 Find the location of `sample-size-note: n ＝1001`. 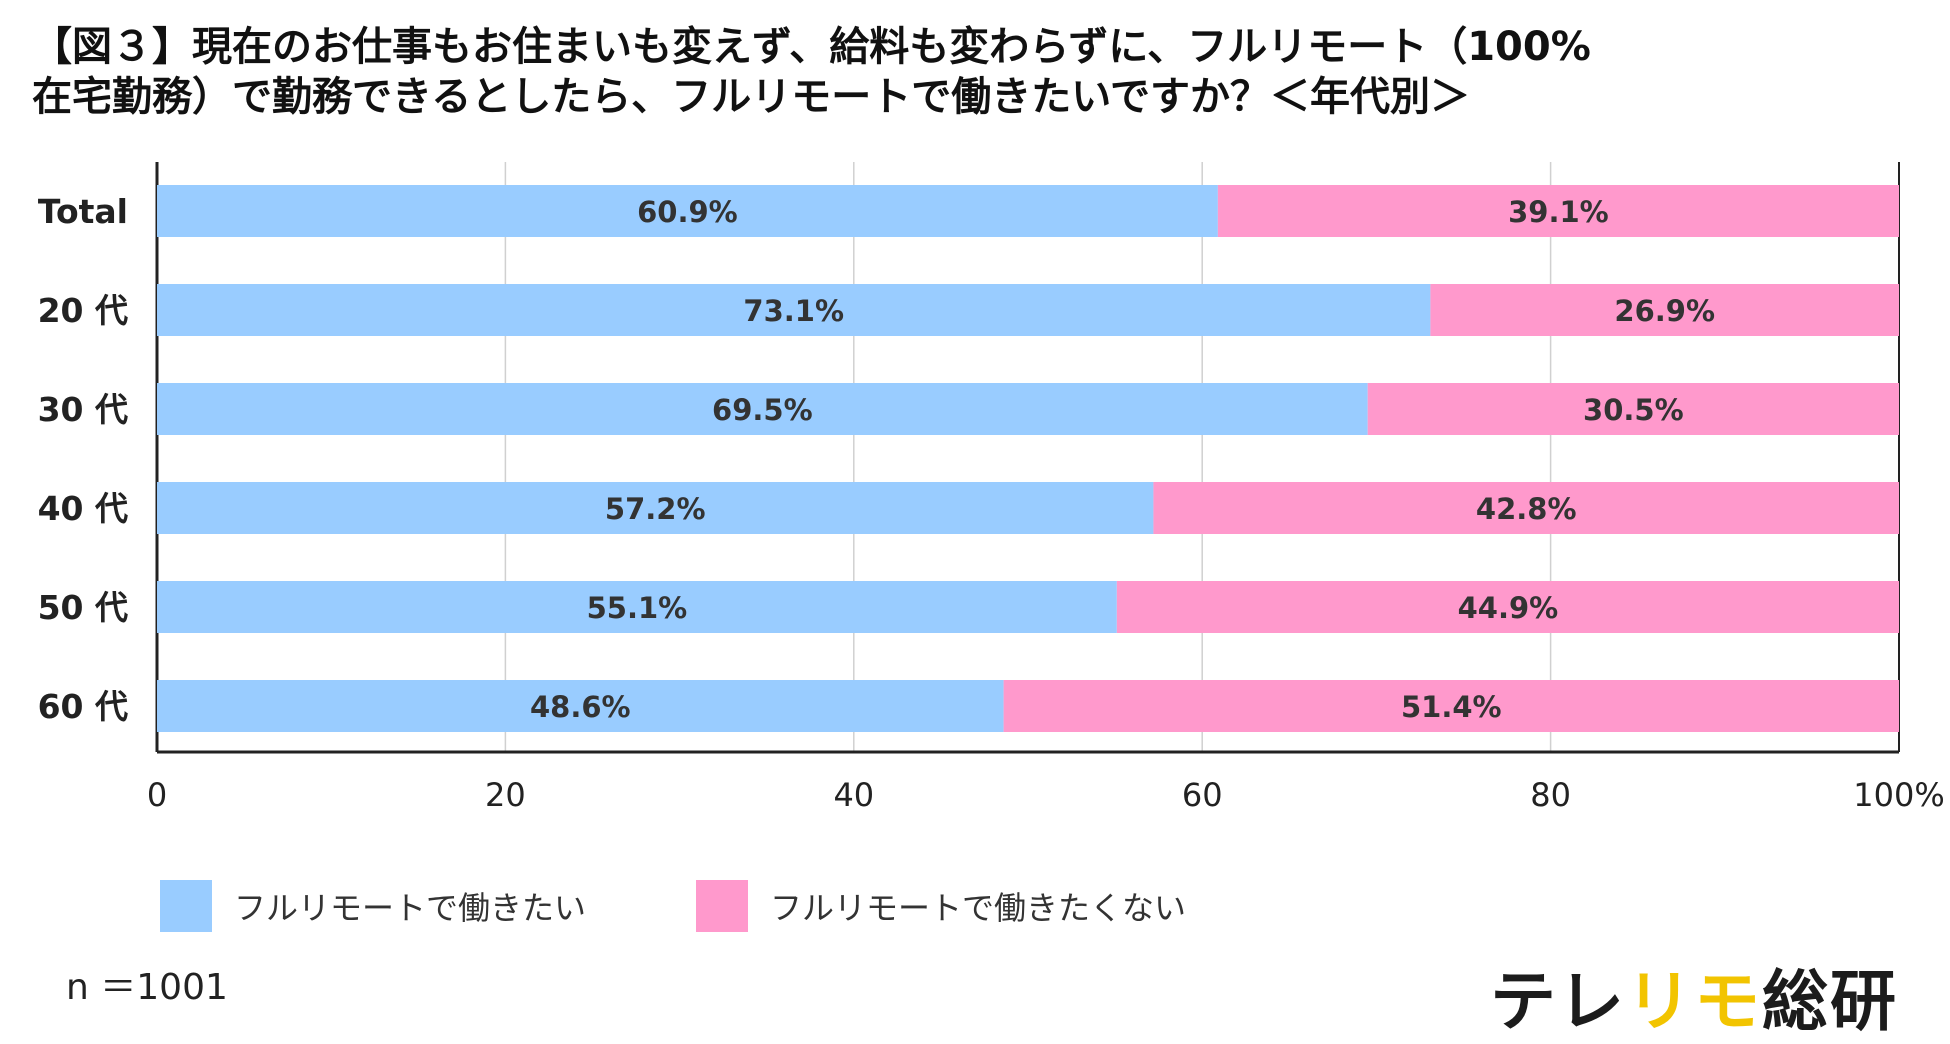

sample-size-note: n ＝1001 is located at coordinates (147, 987).